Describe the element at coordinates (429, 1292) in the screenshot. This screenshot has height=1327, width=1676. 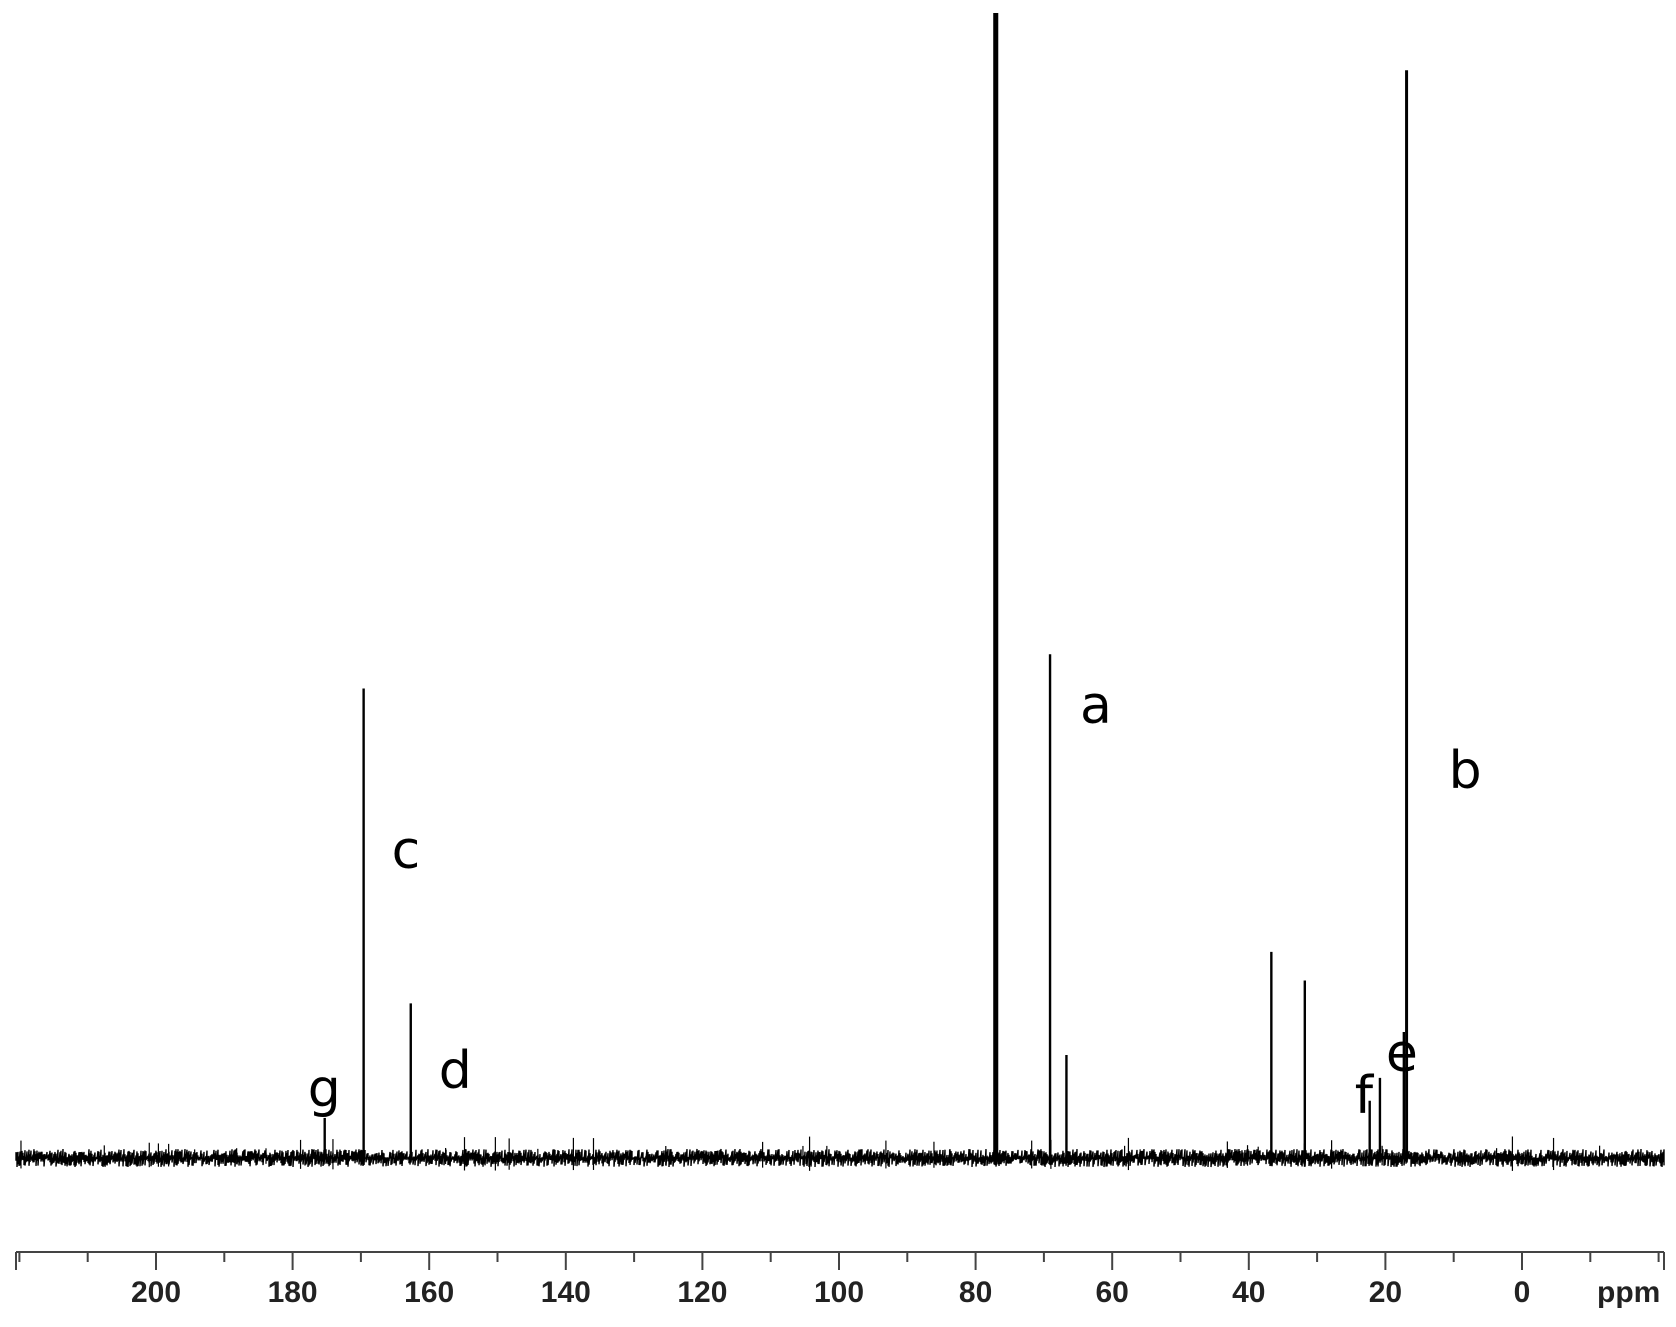
I see `x-tick-label: 160` at that location.